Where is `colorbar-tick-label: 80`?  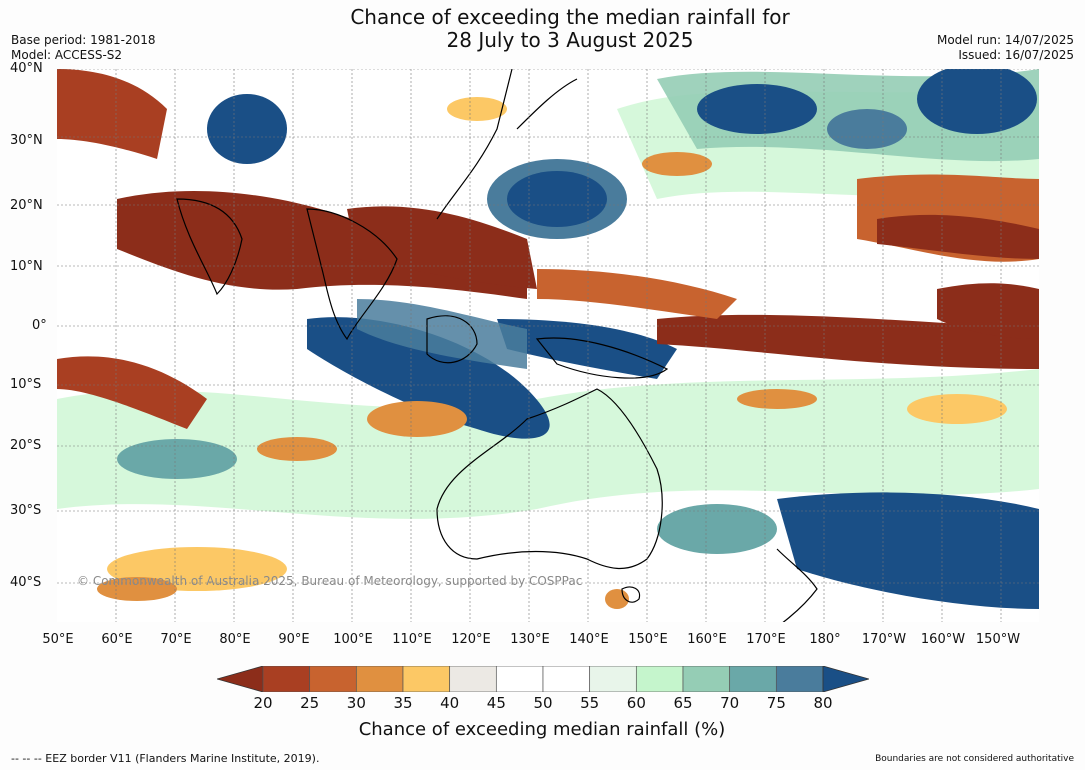
colorbar-tick-label: 80 is located at coordinates (823, 703).